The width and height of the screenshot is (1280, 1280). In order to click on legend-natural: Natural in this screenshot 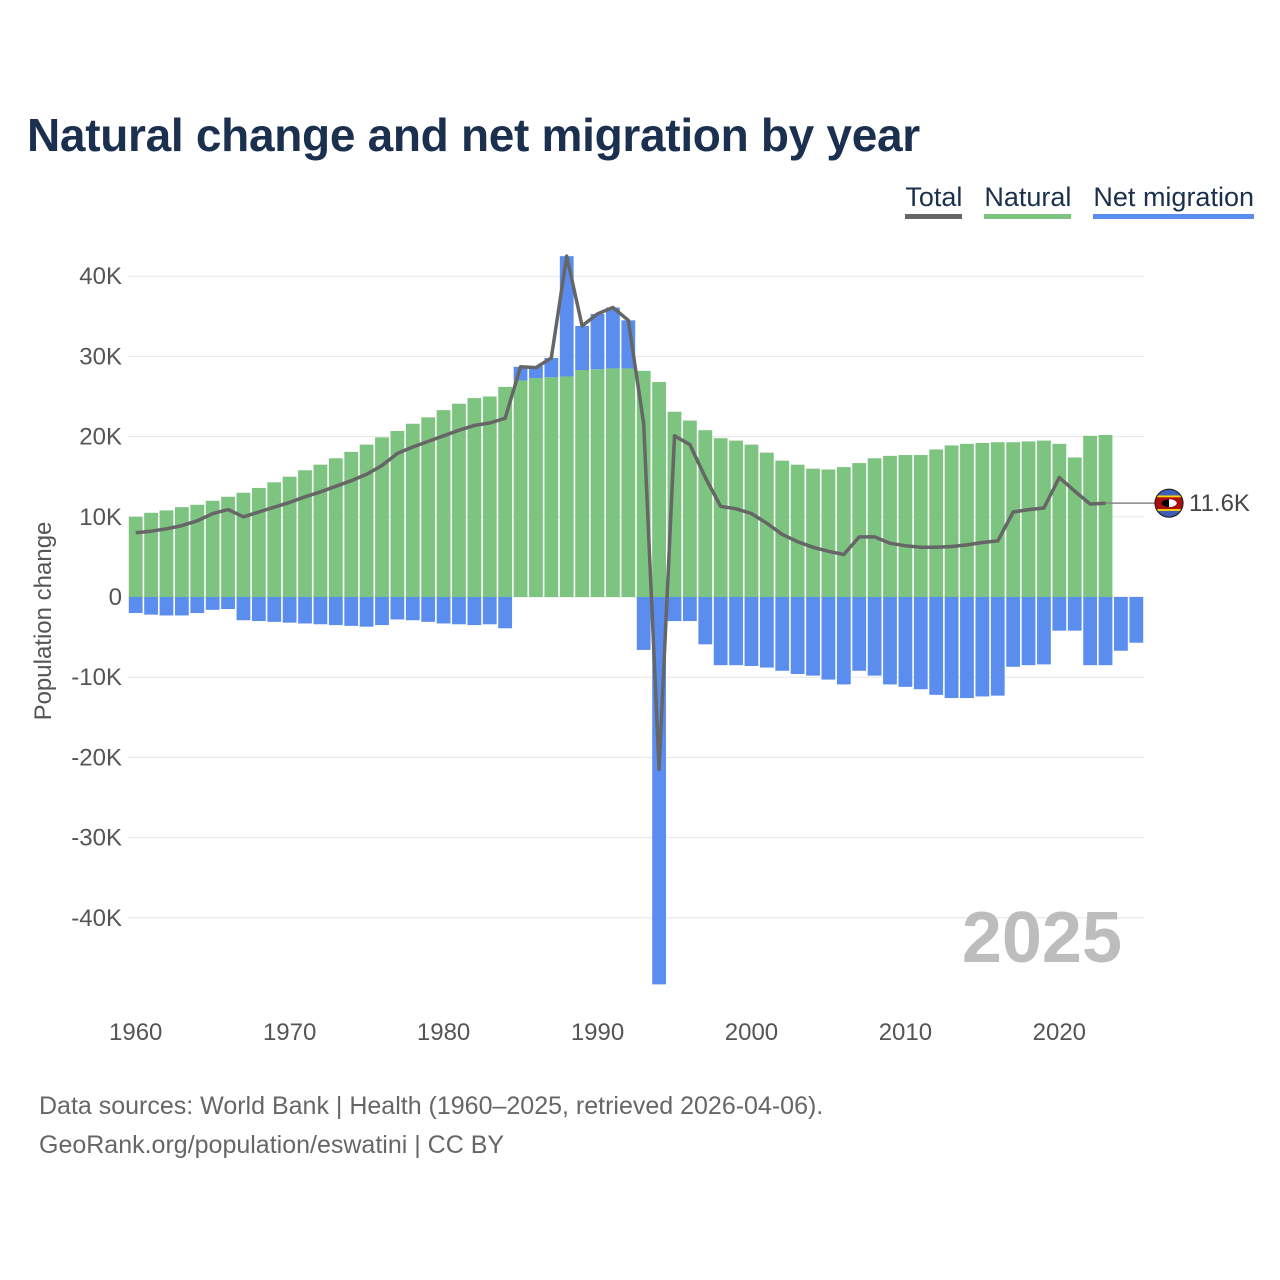, I will do `click(1028, 200)`.